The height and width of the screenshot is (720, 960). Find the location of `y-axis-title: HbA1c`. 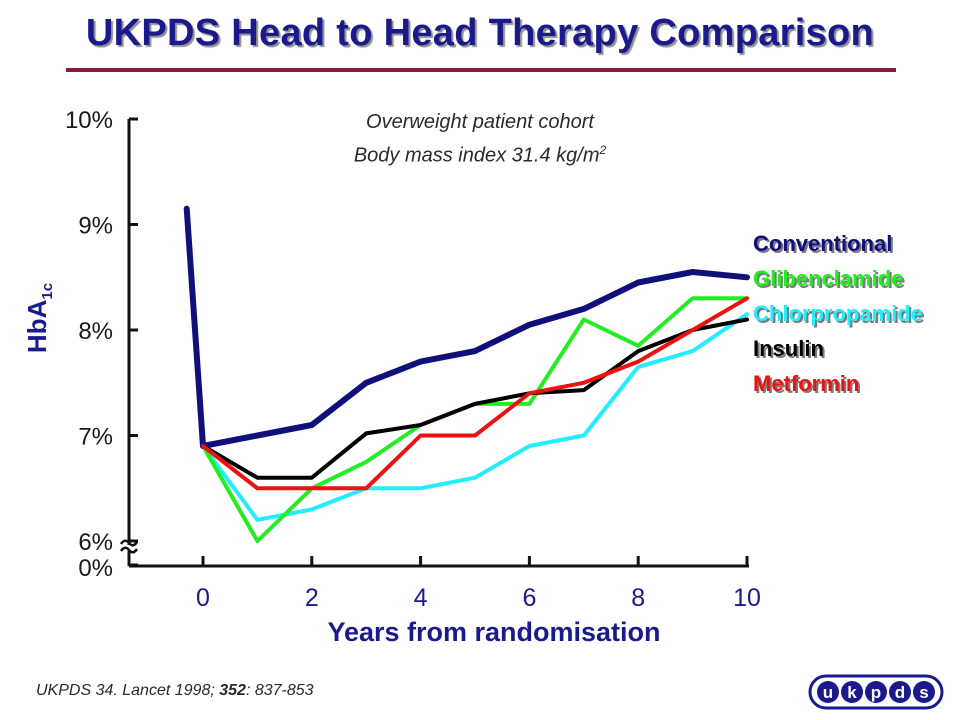

y-axis-title: HbA1c is located at coordinates (39, 318).